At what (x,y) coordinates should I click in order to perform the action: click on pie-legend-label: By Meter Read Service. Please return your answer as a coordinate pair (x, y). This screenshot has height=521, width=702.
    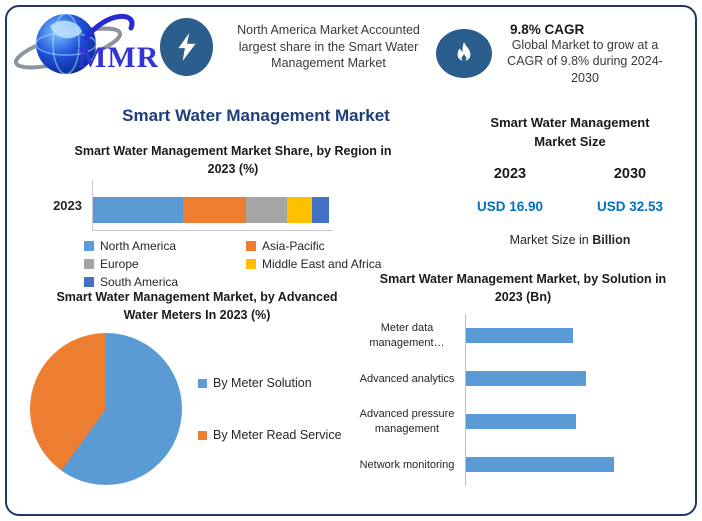
    Looking at the image, I should click on (277, 435).